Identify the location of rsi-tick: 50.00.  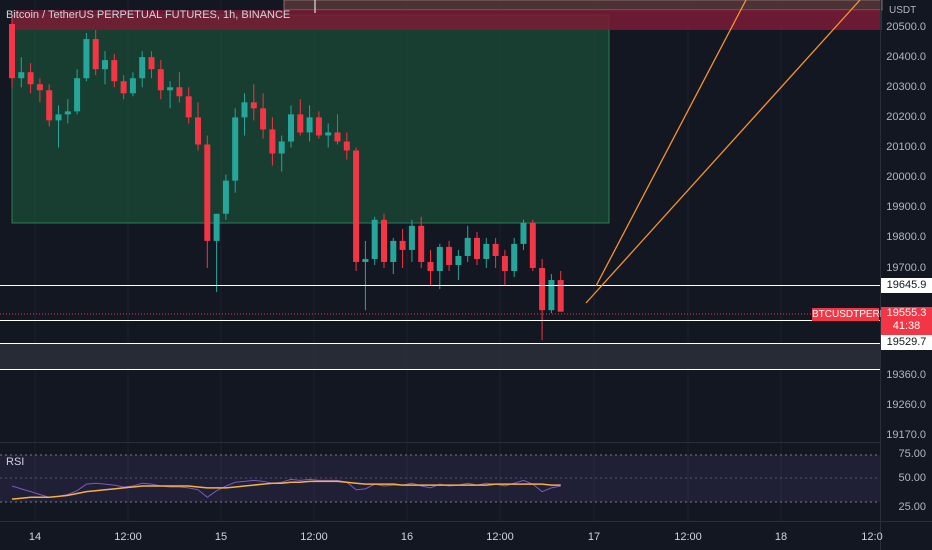
(912, 478).